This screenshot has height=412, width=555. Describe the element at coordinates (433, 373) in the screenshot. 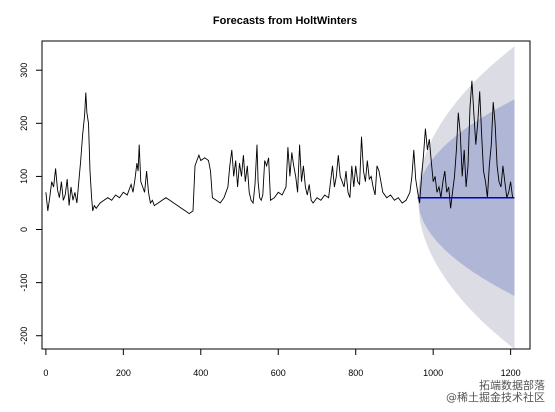

I see `x-tick-label: 1000` at that location.